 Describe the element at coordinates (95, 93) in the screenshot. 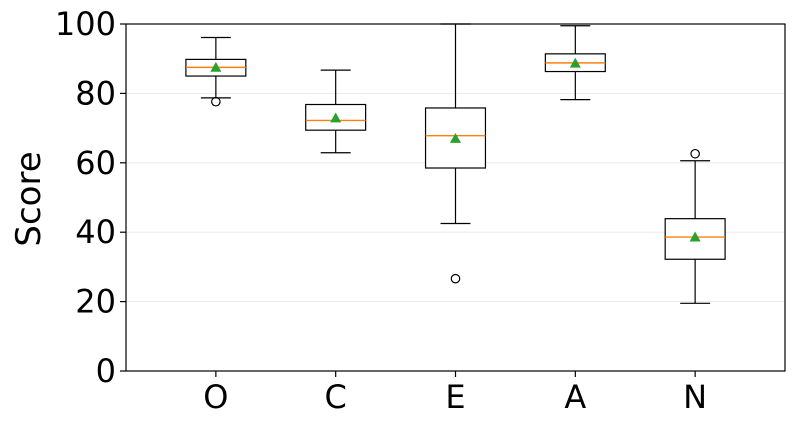

I see `y-tick-label: 80` at that location.